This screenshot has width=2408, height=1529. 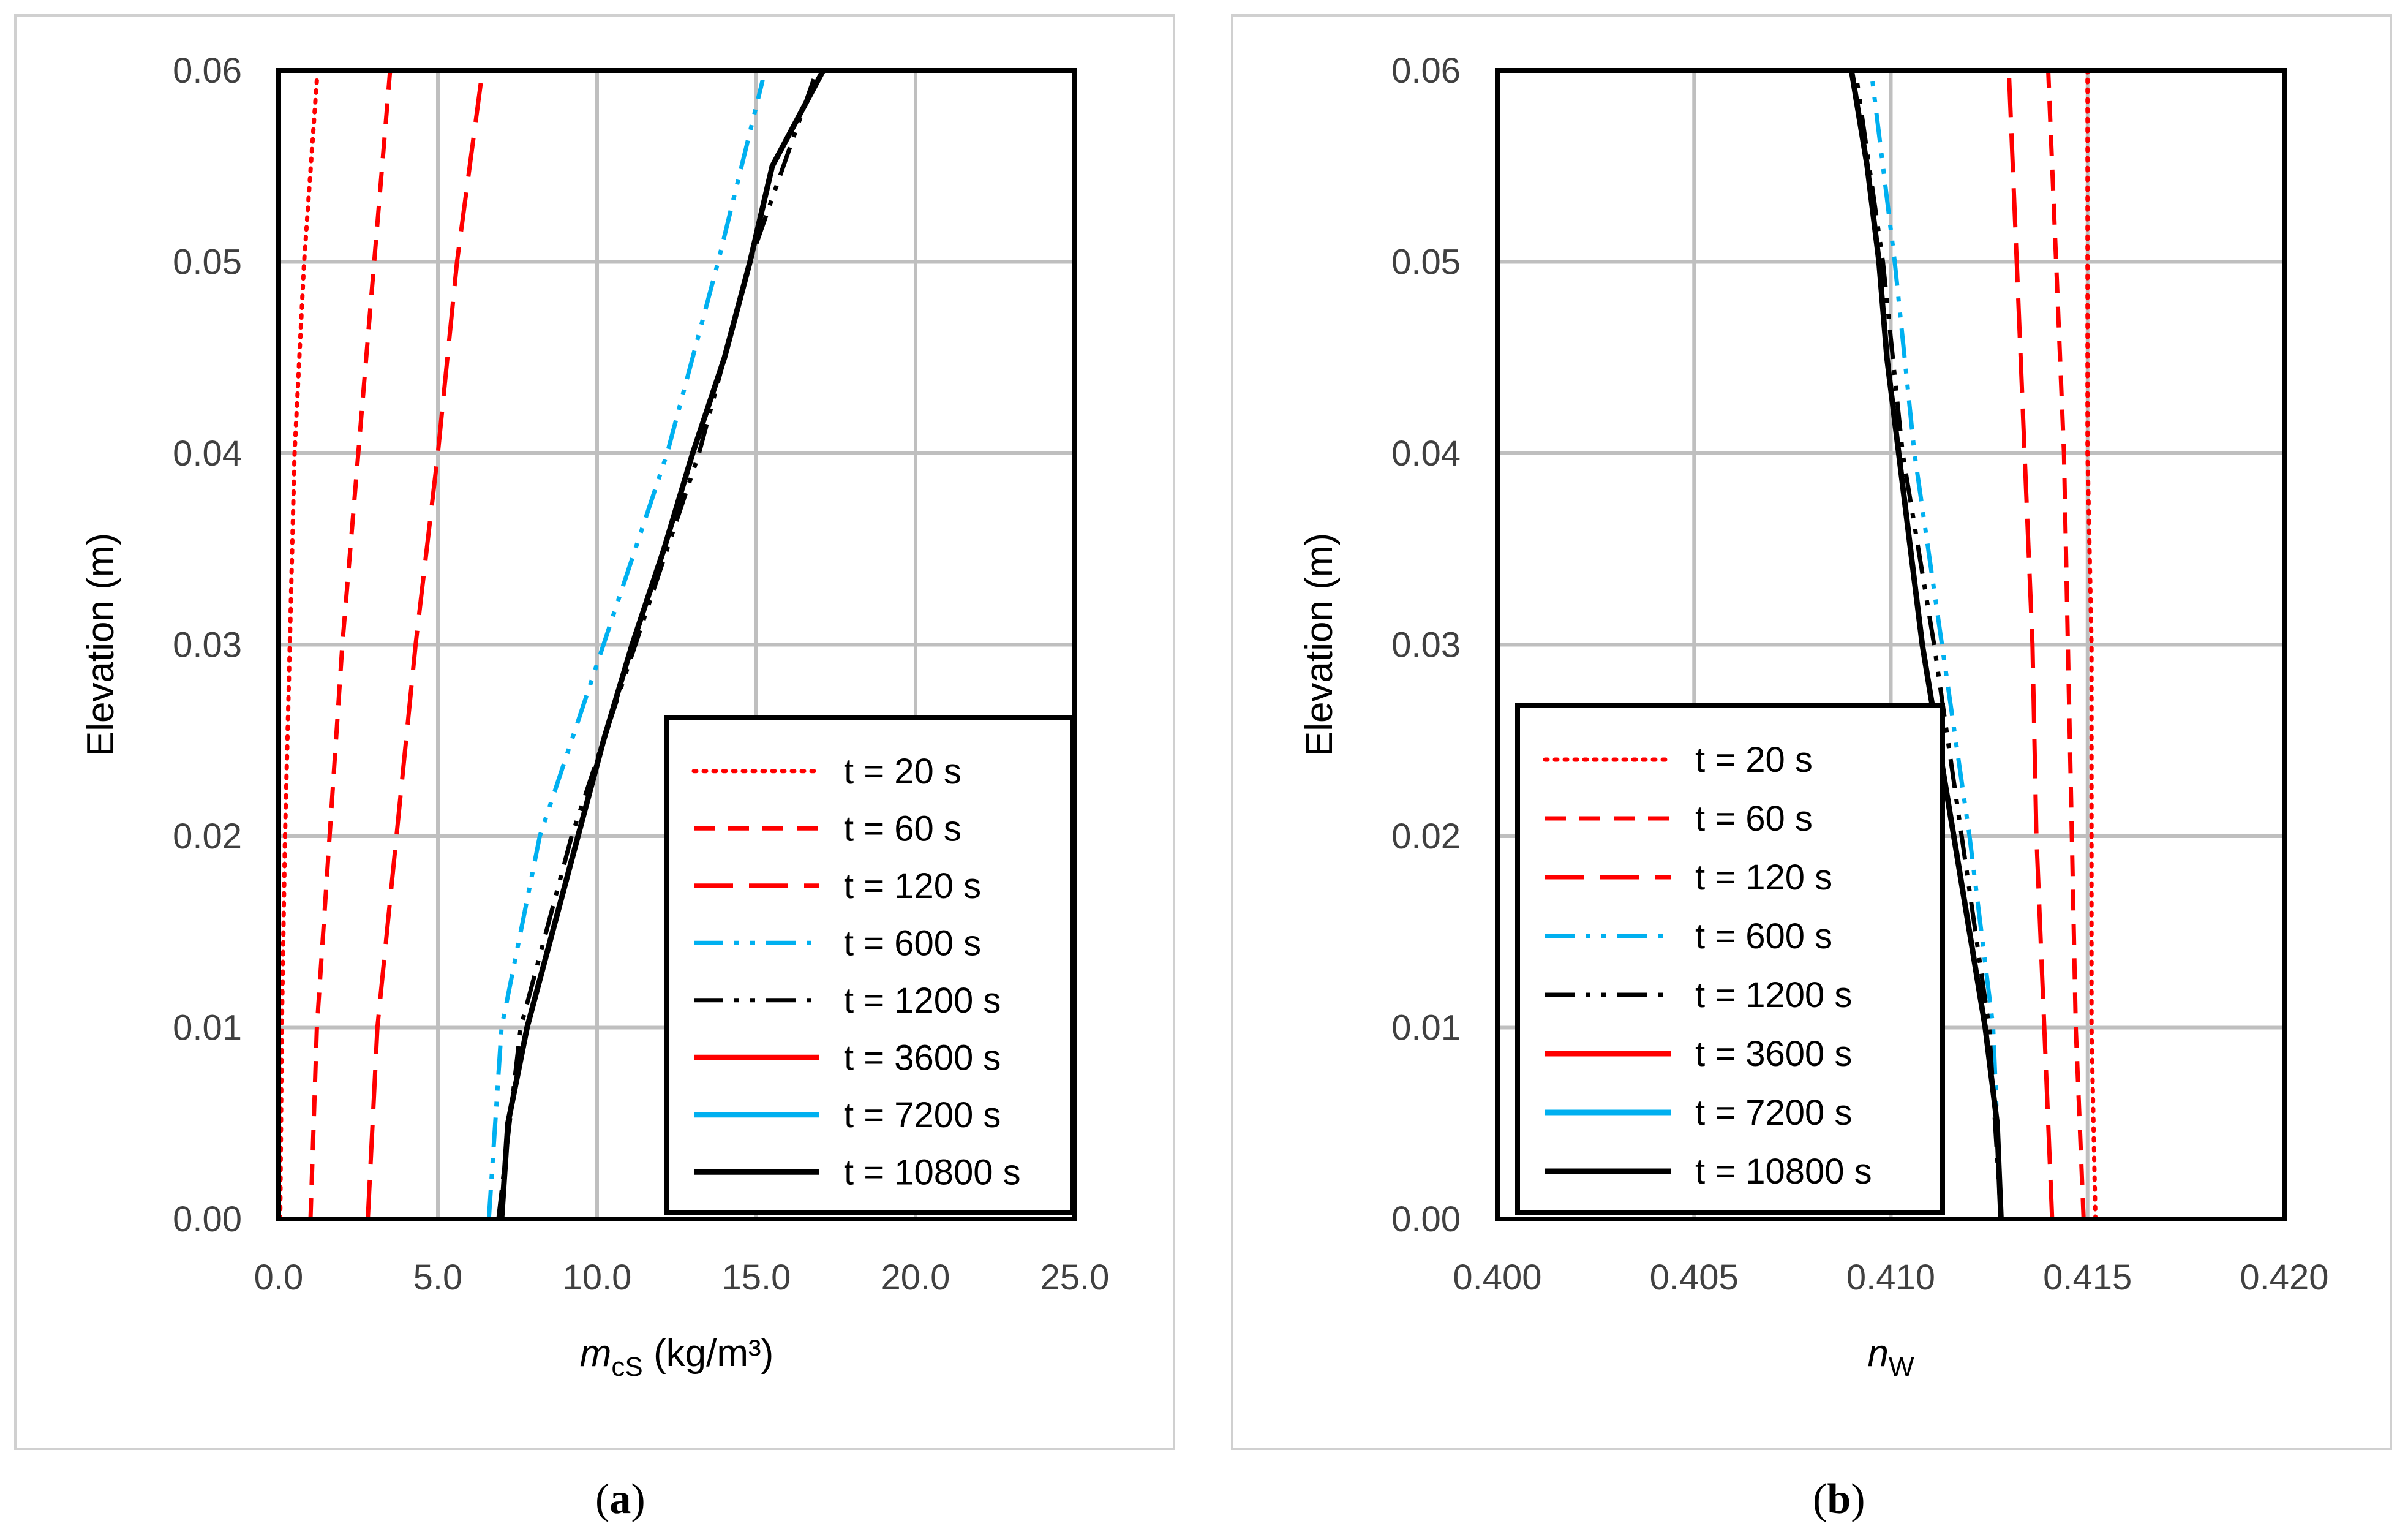 What do you see at coordinates (1890, 1277) in the screenshot?
I see `x-tick-label: 0.410` at bounding box center [1890, 1277].